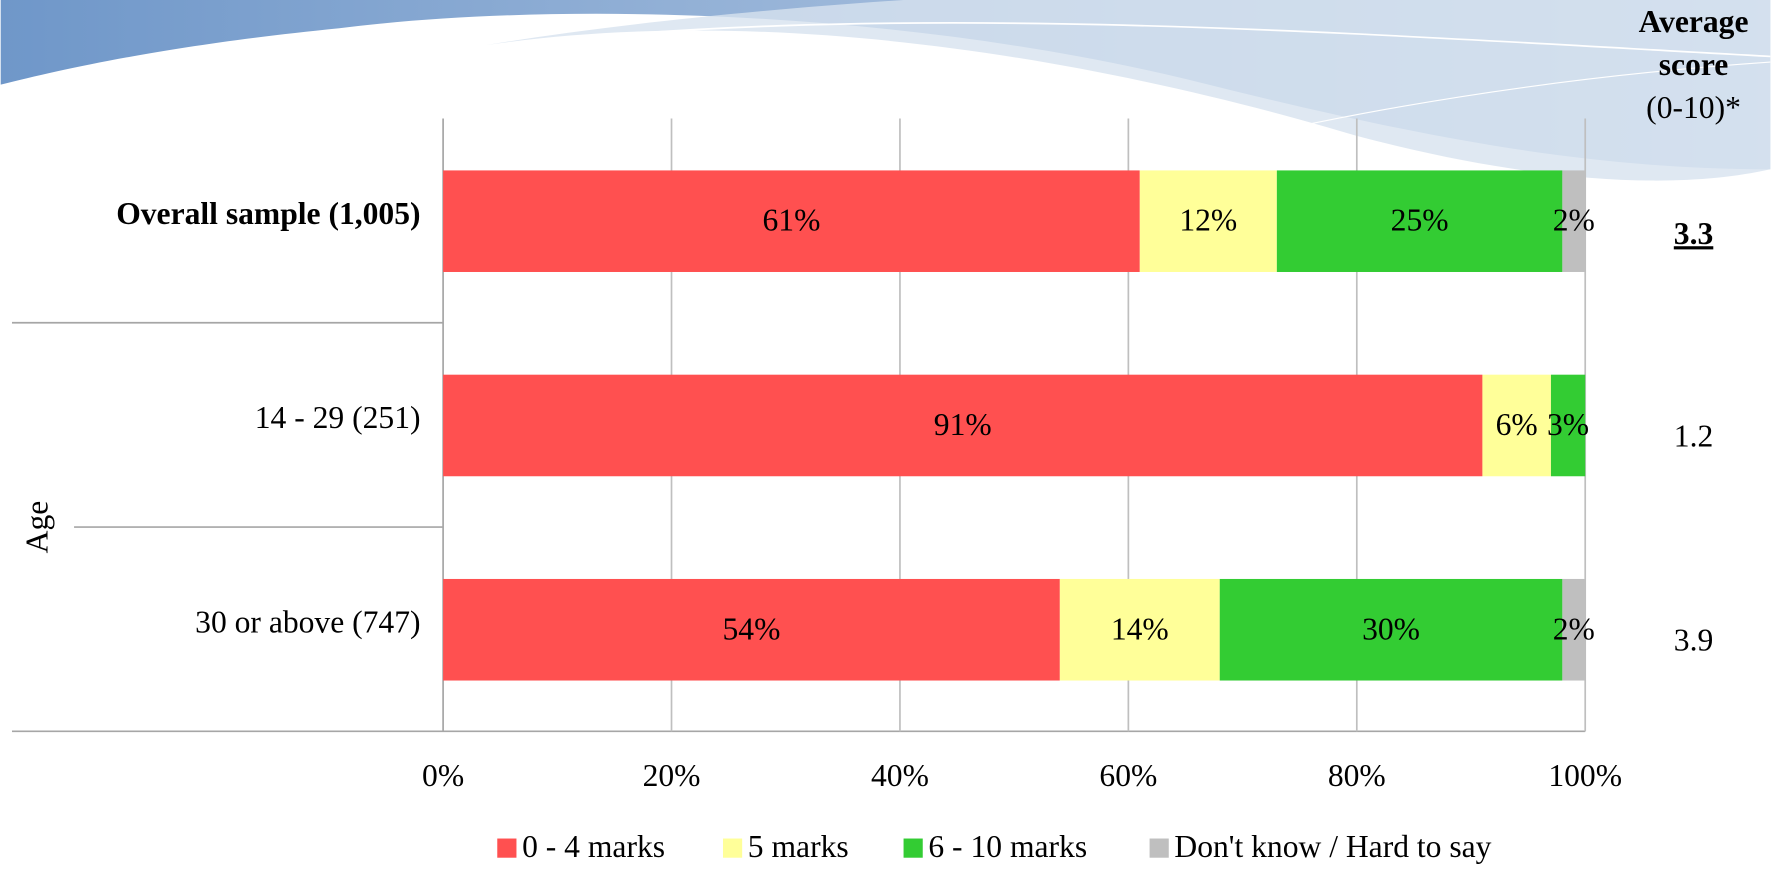  I want to click on data-label: 14%, so click(1140, 628).